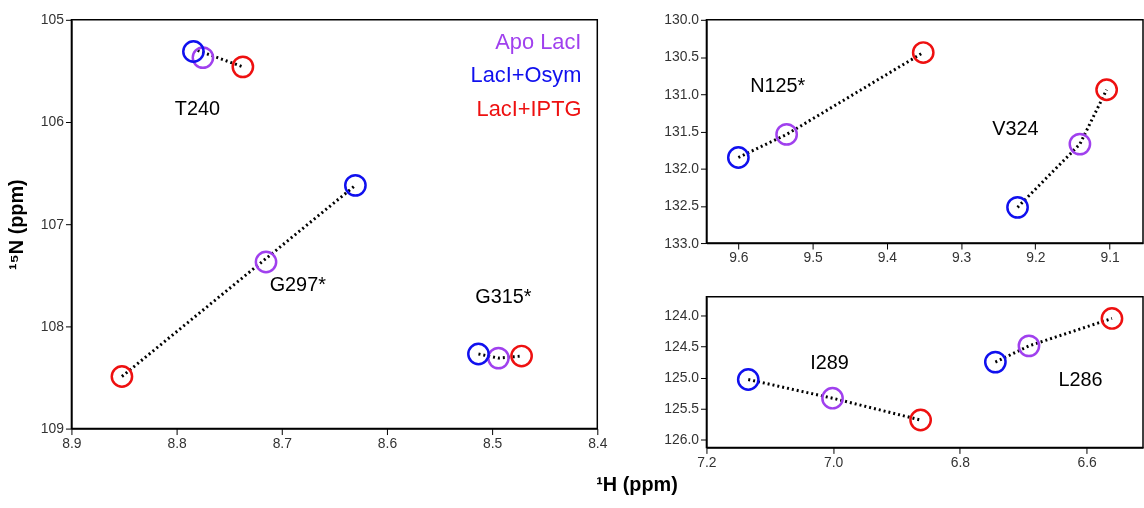 This screenshot has height=508, width=1144. What do you see at coordinates (387, 442) in the screenshot?
I see `x-tick-label: 8.6` at bounding box center [387, 442].